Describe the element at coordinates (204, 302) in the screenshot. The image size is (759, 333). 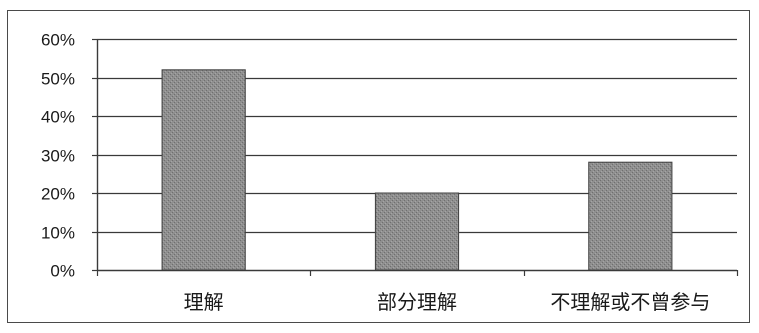
I see `x-category-label: 理解` at that location.